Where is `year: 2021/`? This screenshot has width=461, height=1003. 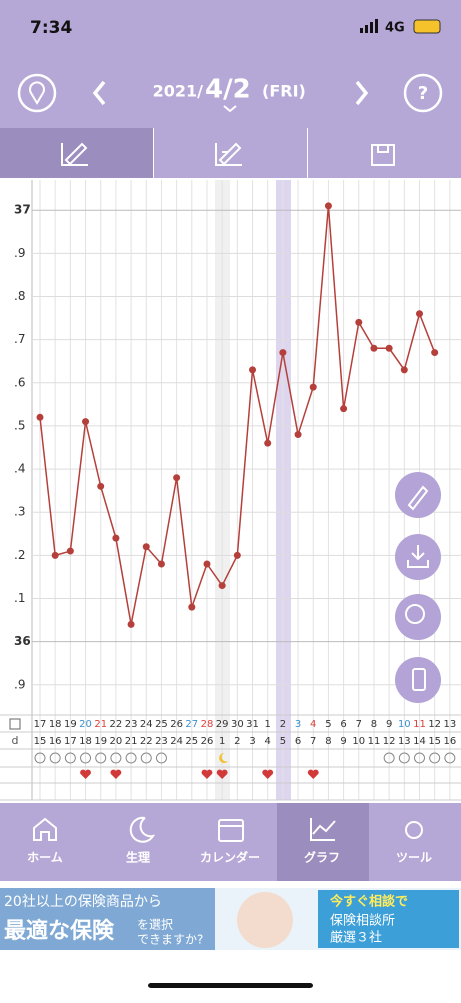
year: 2021/ is located at coordinates (178, 91).